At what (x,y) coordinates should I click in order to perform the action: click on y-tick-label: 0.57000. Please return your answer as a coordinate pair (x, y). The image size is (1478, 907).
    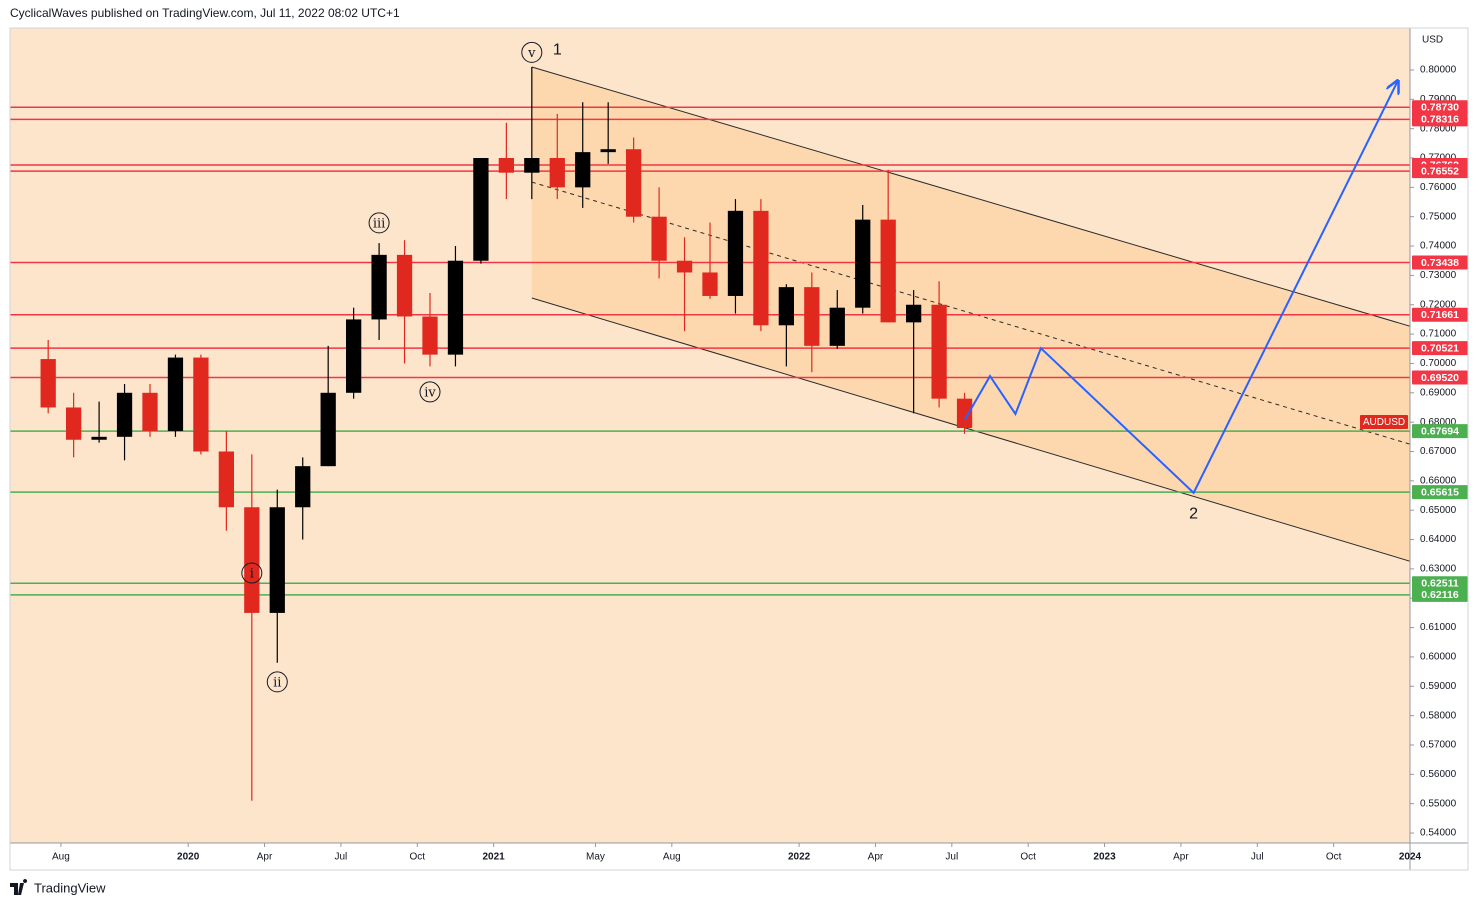
    Looking at the image, I should click on (1438, 745).